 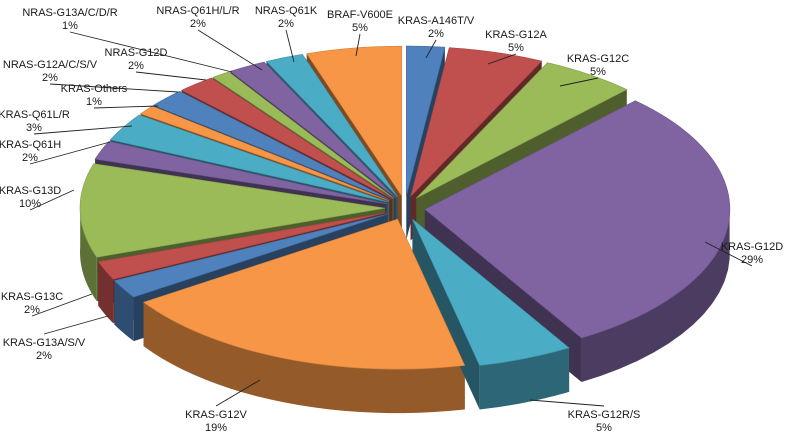 What do you see at coordinates (136, 53) in the screenshot?
I see `slice-label-nras-g12d: NRAS-G12D` at bounding box center [136, 53].